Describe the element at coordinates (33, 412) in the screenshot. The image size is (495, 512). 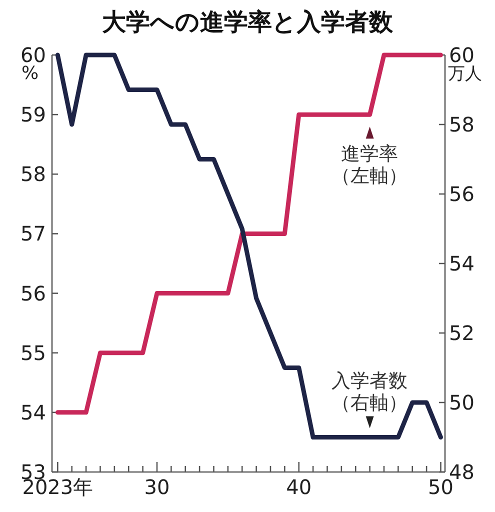
I see `y-tick-label: 54` at that location.